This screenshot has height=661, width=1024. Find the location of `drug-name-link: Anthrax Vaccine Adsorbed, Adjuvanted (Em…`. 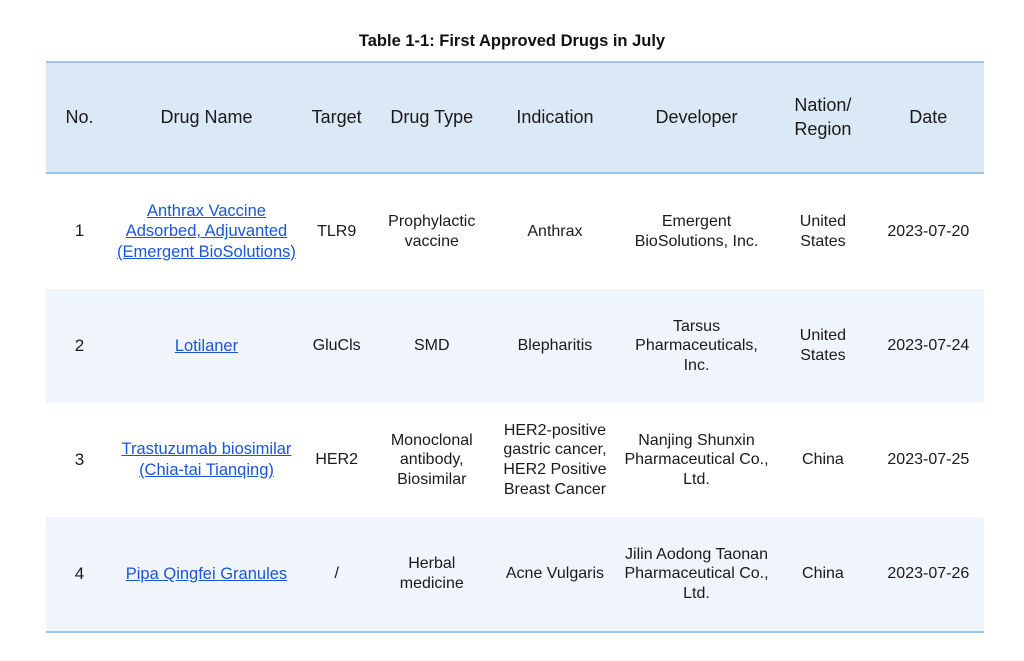

drug-name-link: Anthrax Vaccine Adsorbed, Adjuvanted (Em… is located at coordinates (206, 231).